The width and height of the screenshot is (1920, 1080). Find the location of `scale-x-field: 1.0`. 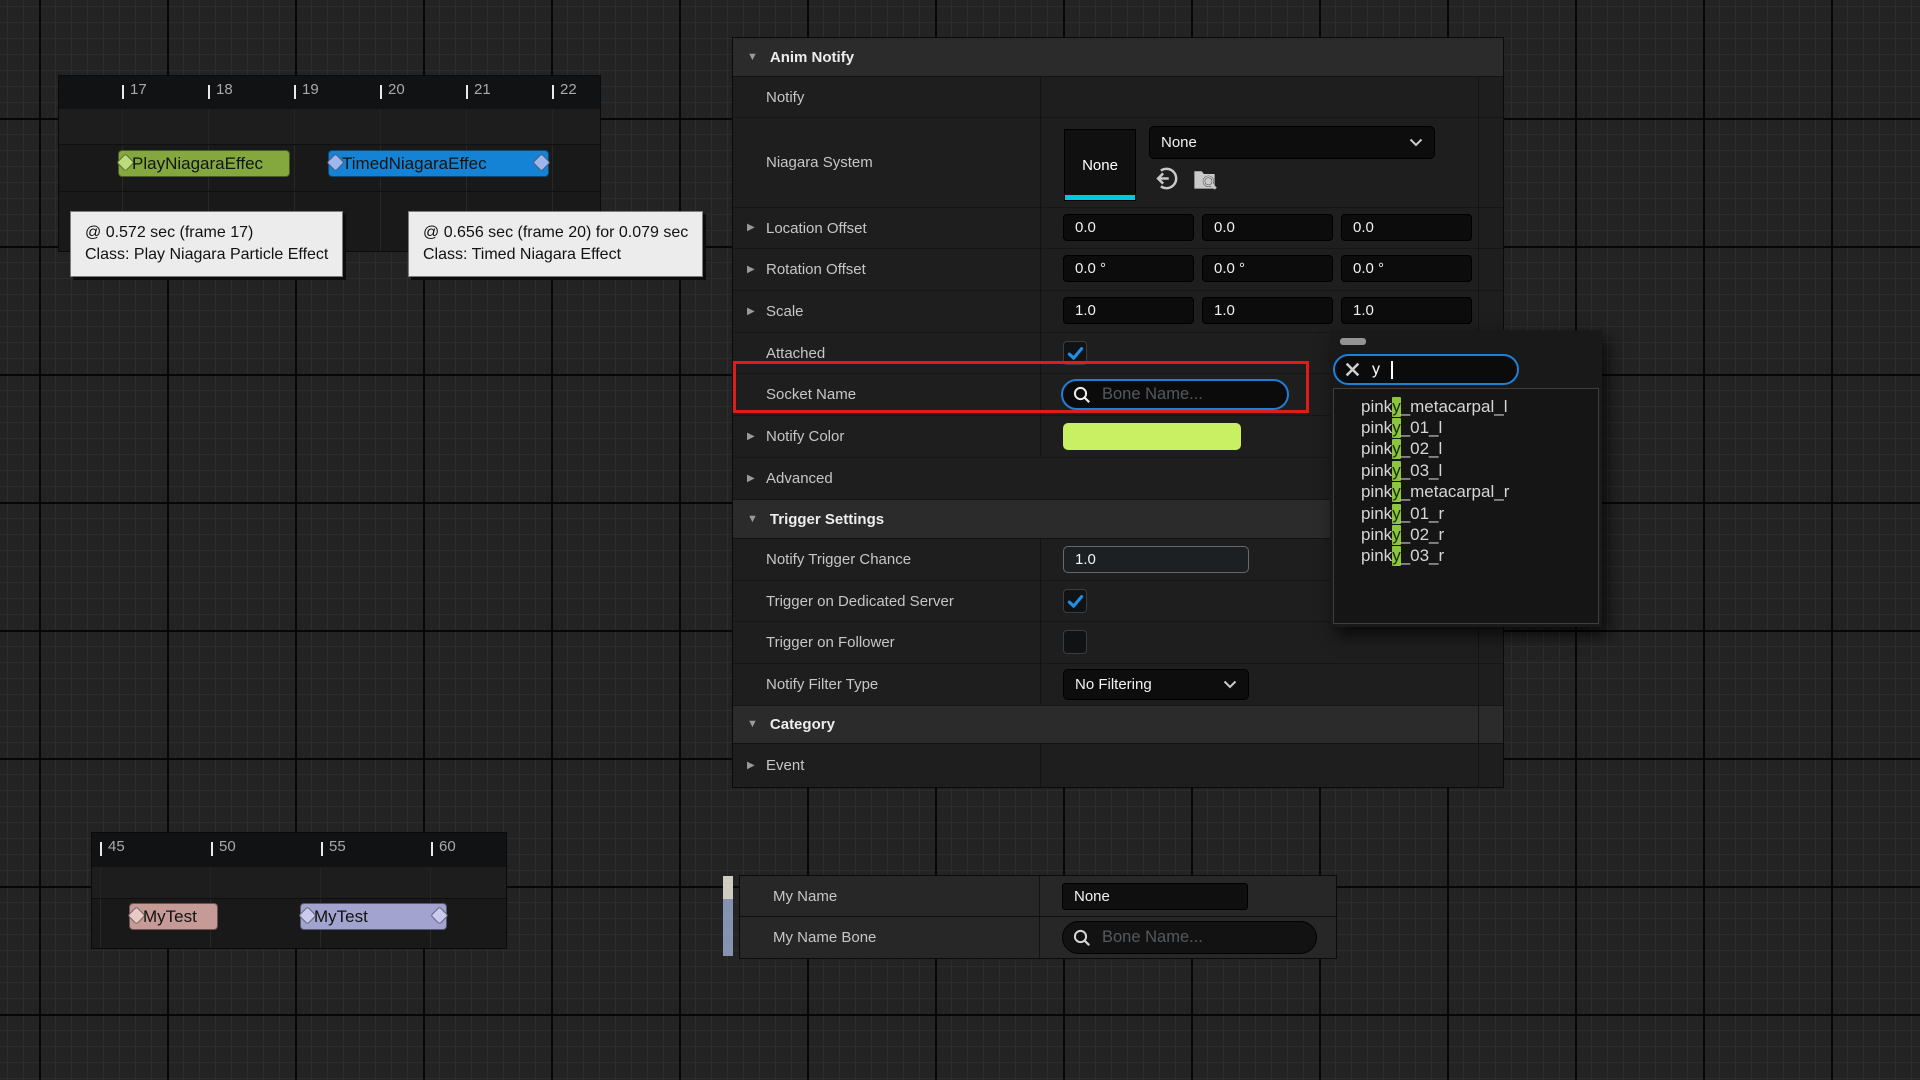

scale-x-field: 1.0 is located at coordinates (1128, 310).